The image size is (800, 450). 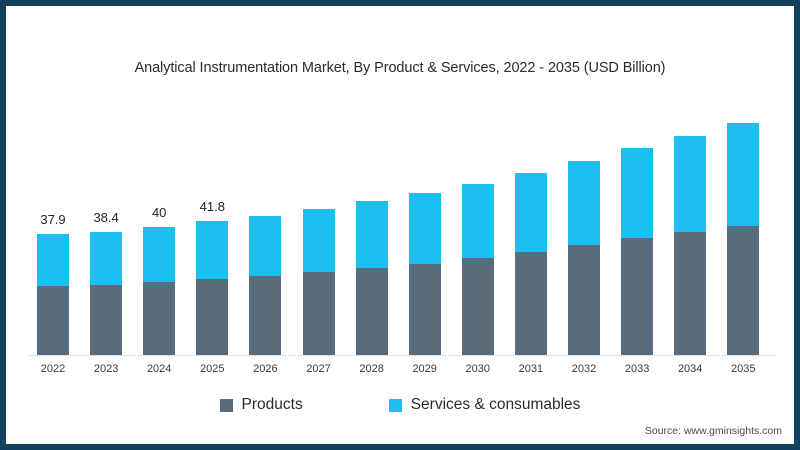 What do you see at coordinates (53, 369) in the screenshot?
I see `x-tick-label: 2022` at bounding box center [53, 369].